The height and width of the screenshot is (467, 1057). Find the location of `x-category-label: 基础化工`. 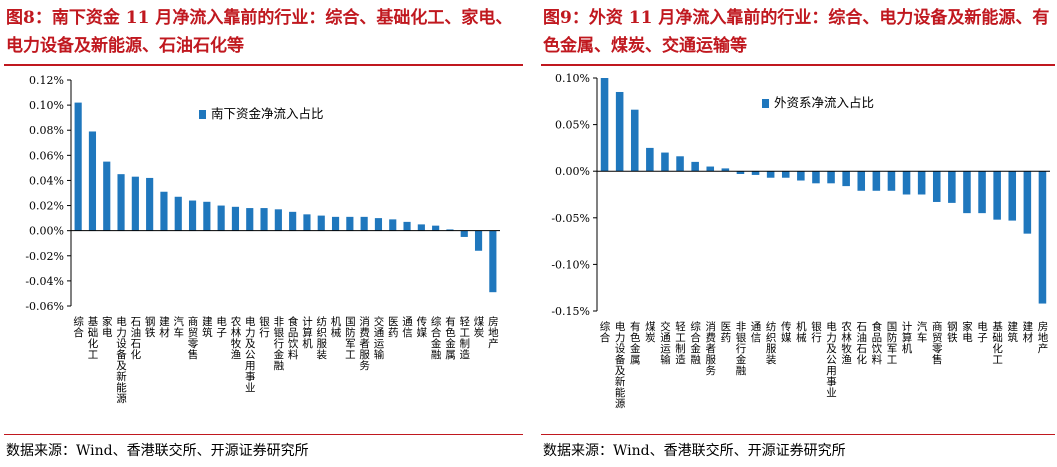

x-category-label: 基础化工 is located at coordinates (92, 337).